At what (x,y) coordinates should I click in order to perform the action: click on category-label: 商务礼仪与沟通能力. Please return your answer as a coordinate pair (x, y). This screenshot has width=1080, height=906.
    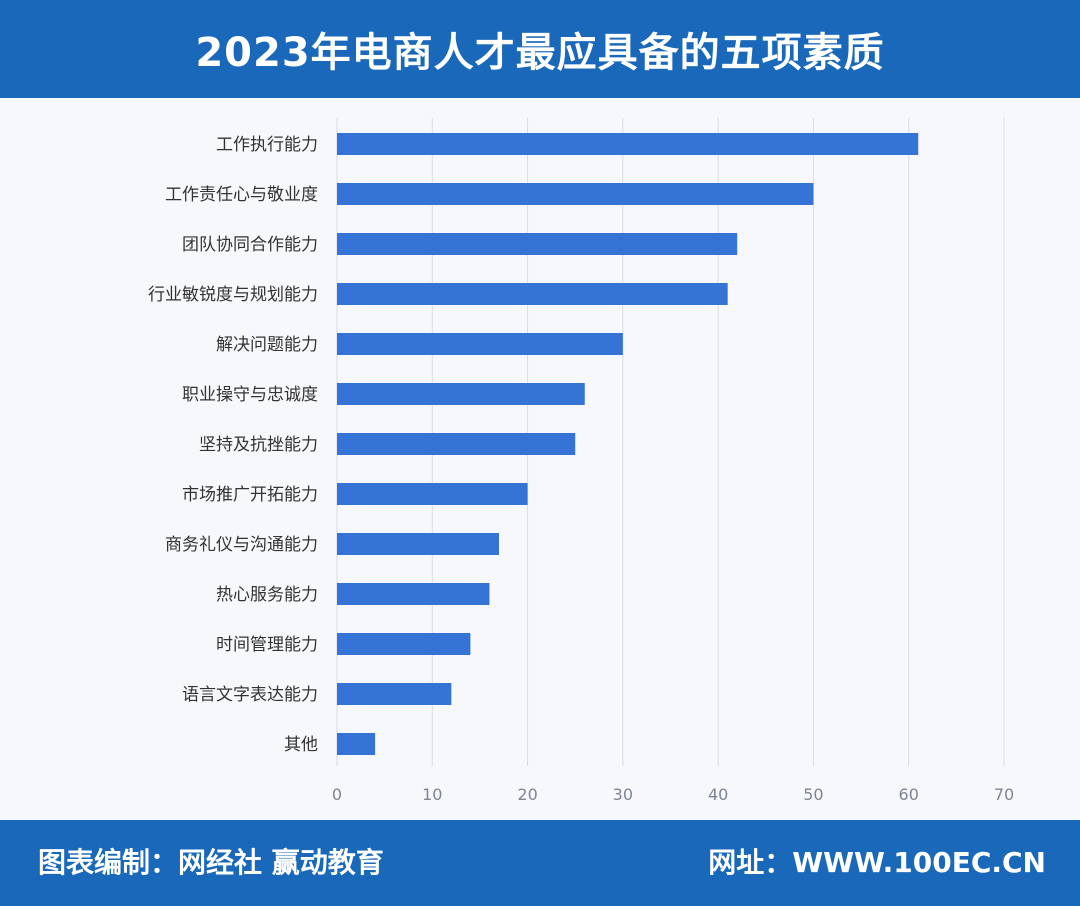
    Looking at the image, I should click on (241, 545).